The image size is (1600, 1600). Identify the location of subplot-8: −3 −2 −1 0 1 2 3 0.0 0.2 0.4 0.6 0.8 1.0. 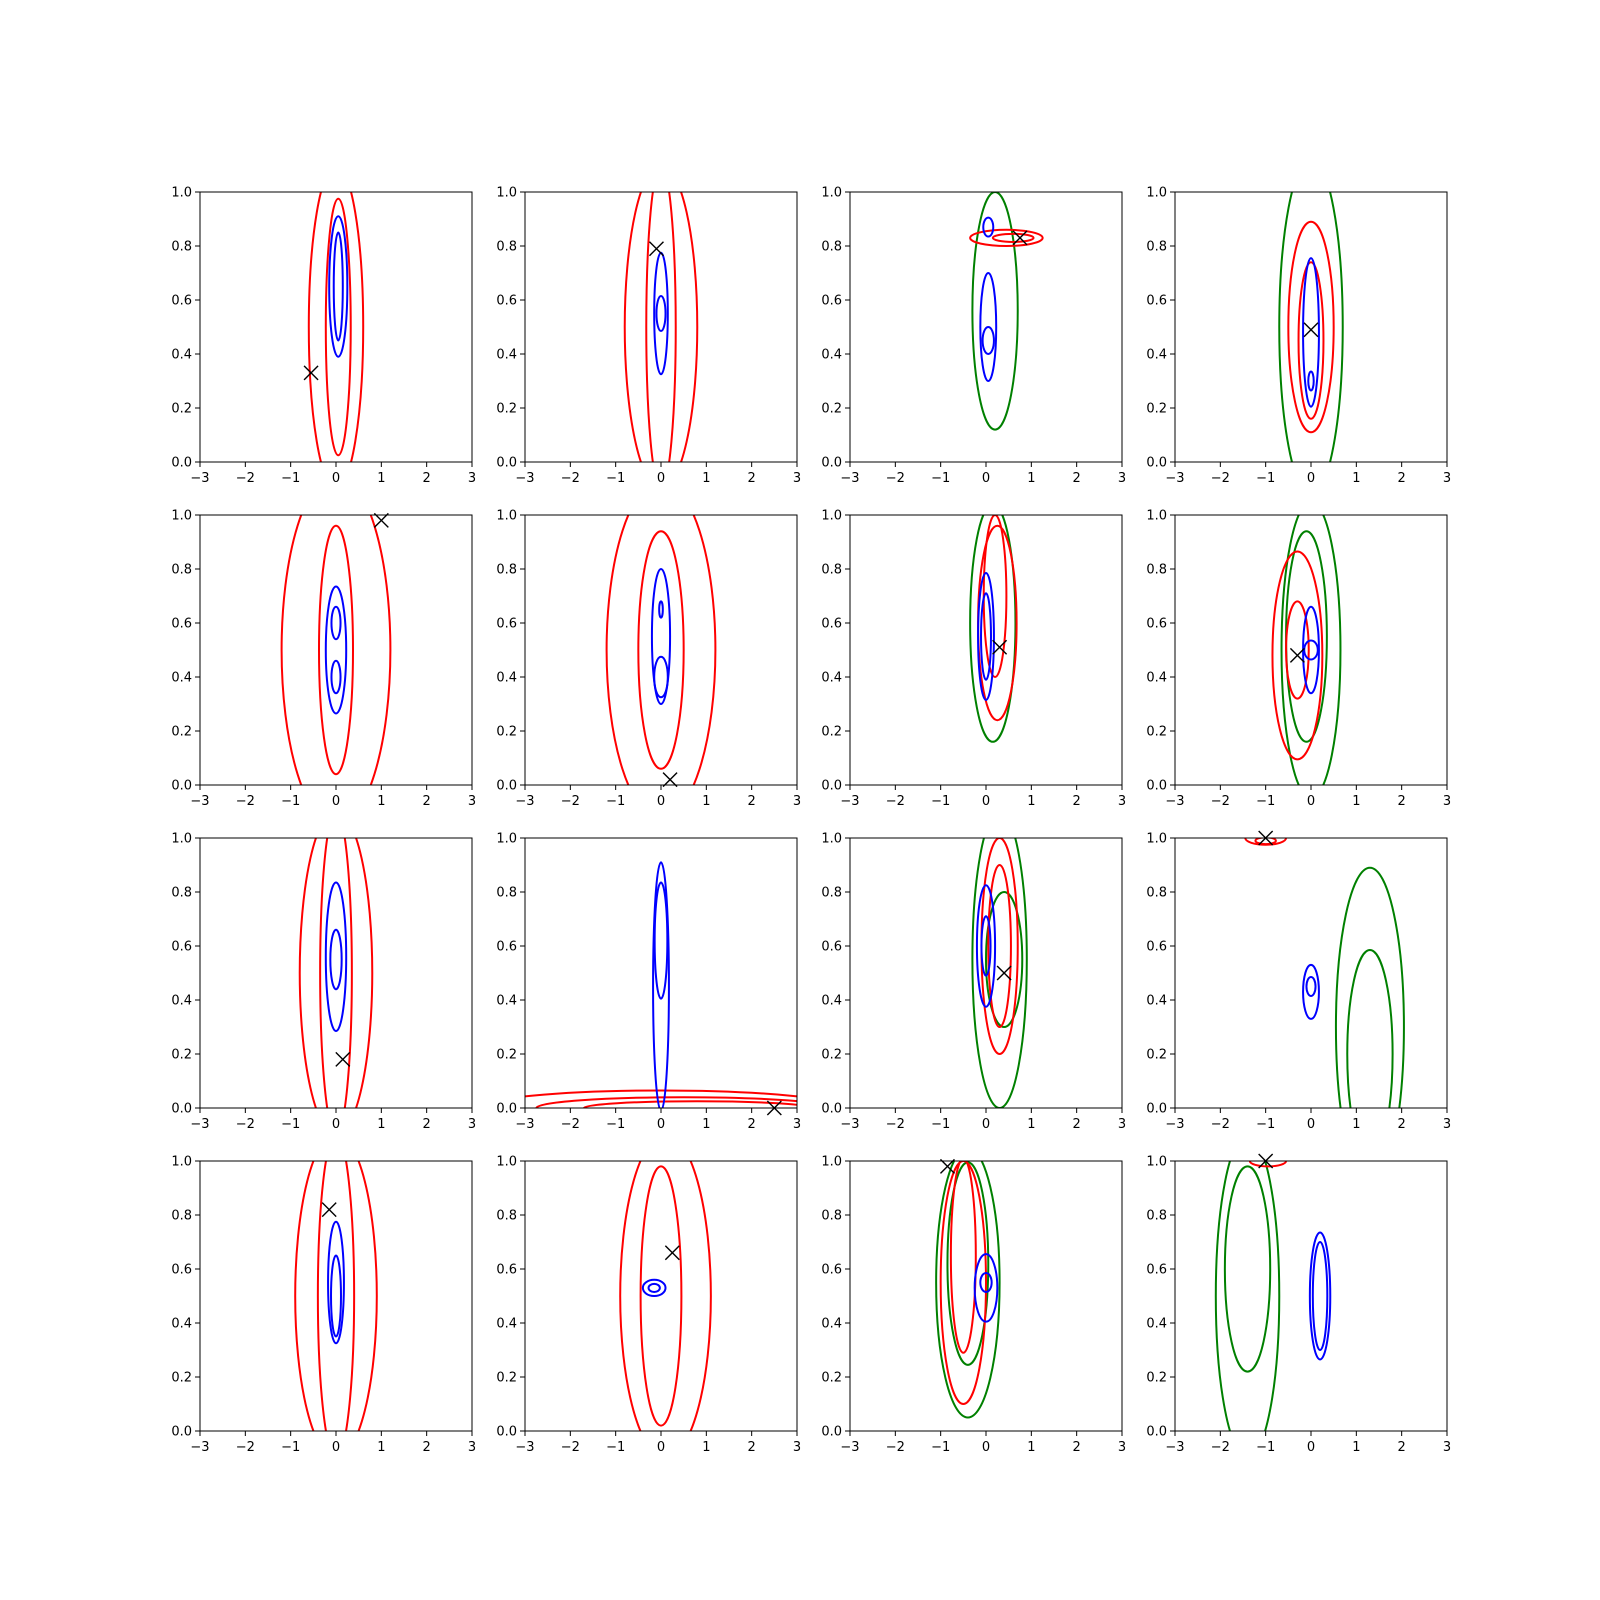
(1298, 659).